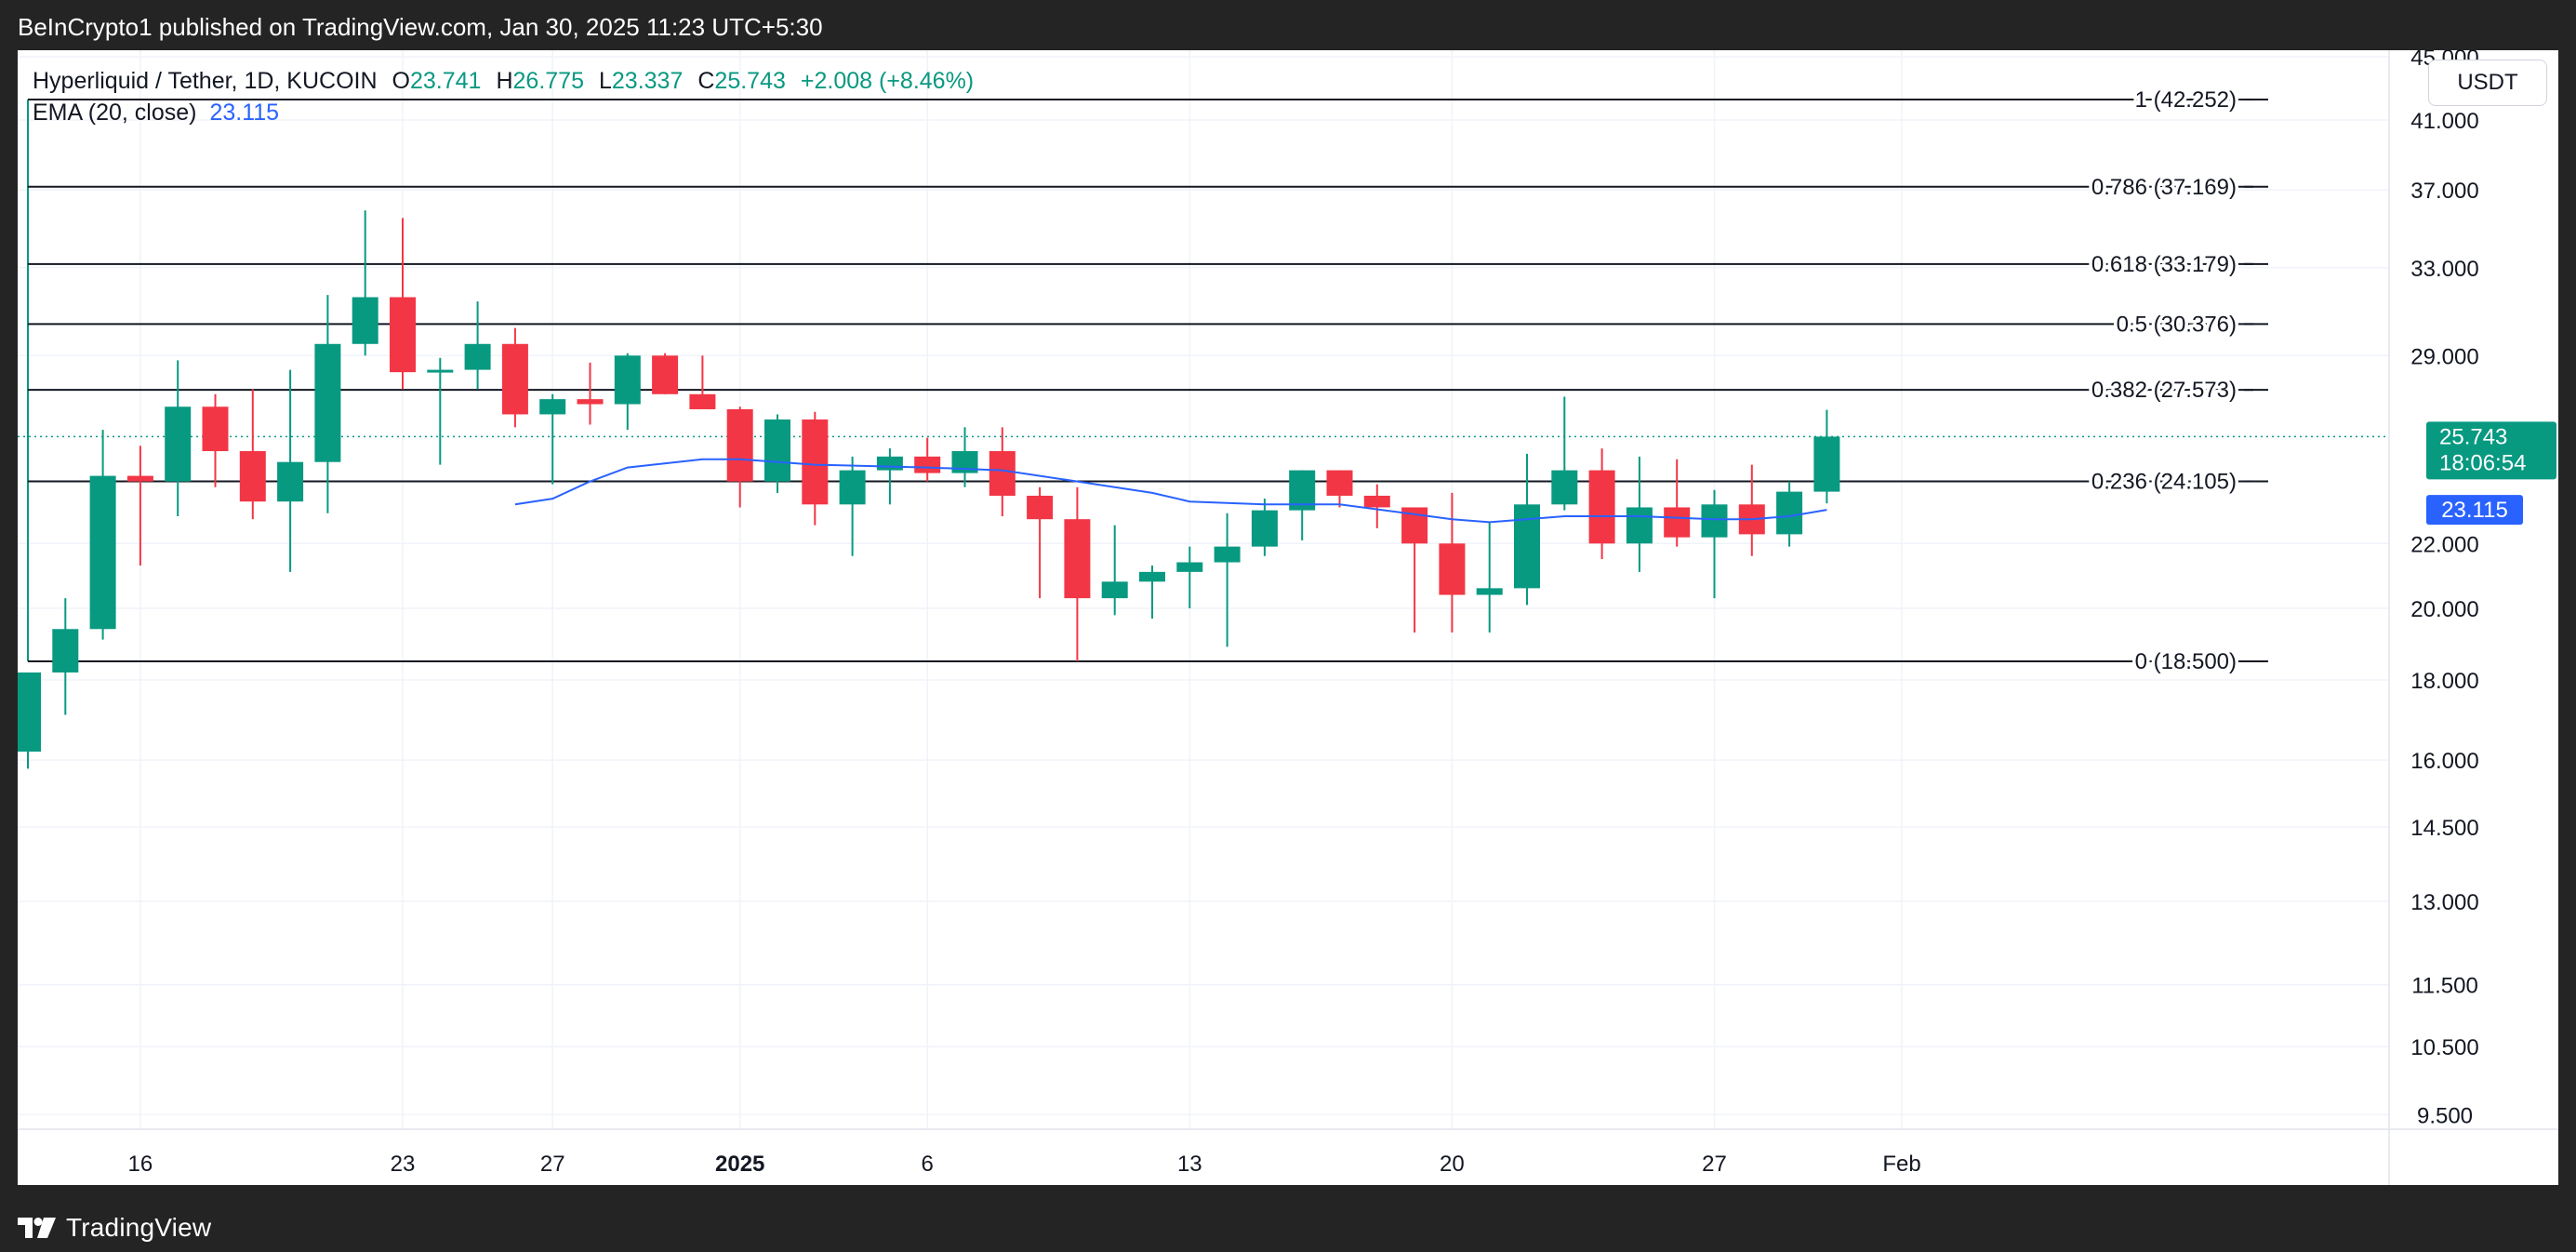 The width and height of the screenshot is (2576, 1252). What do you see at coordinates (605, 80) in the screenshot?
I see `low-label: L` at bounding box center [605, 80].